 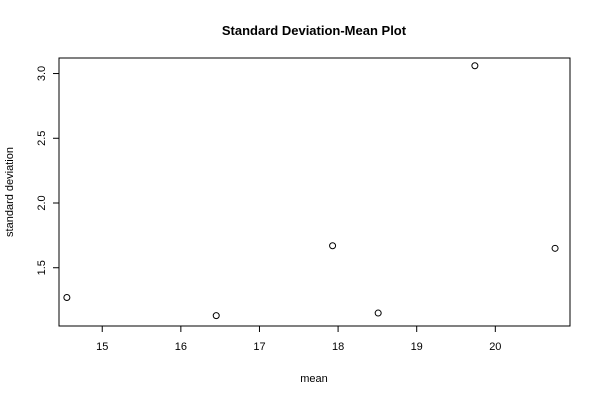 I want to click on x-tick-label: 15, so click(x=102, y=347).